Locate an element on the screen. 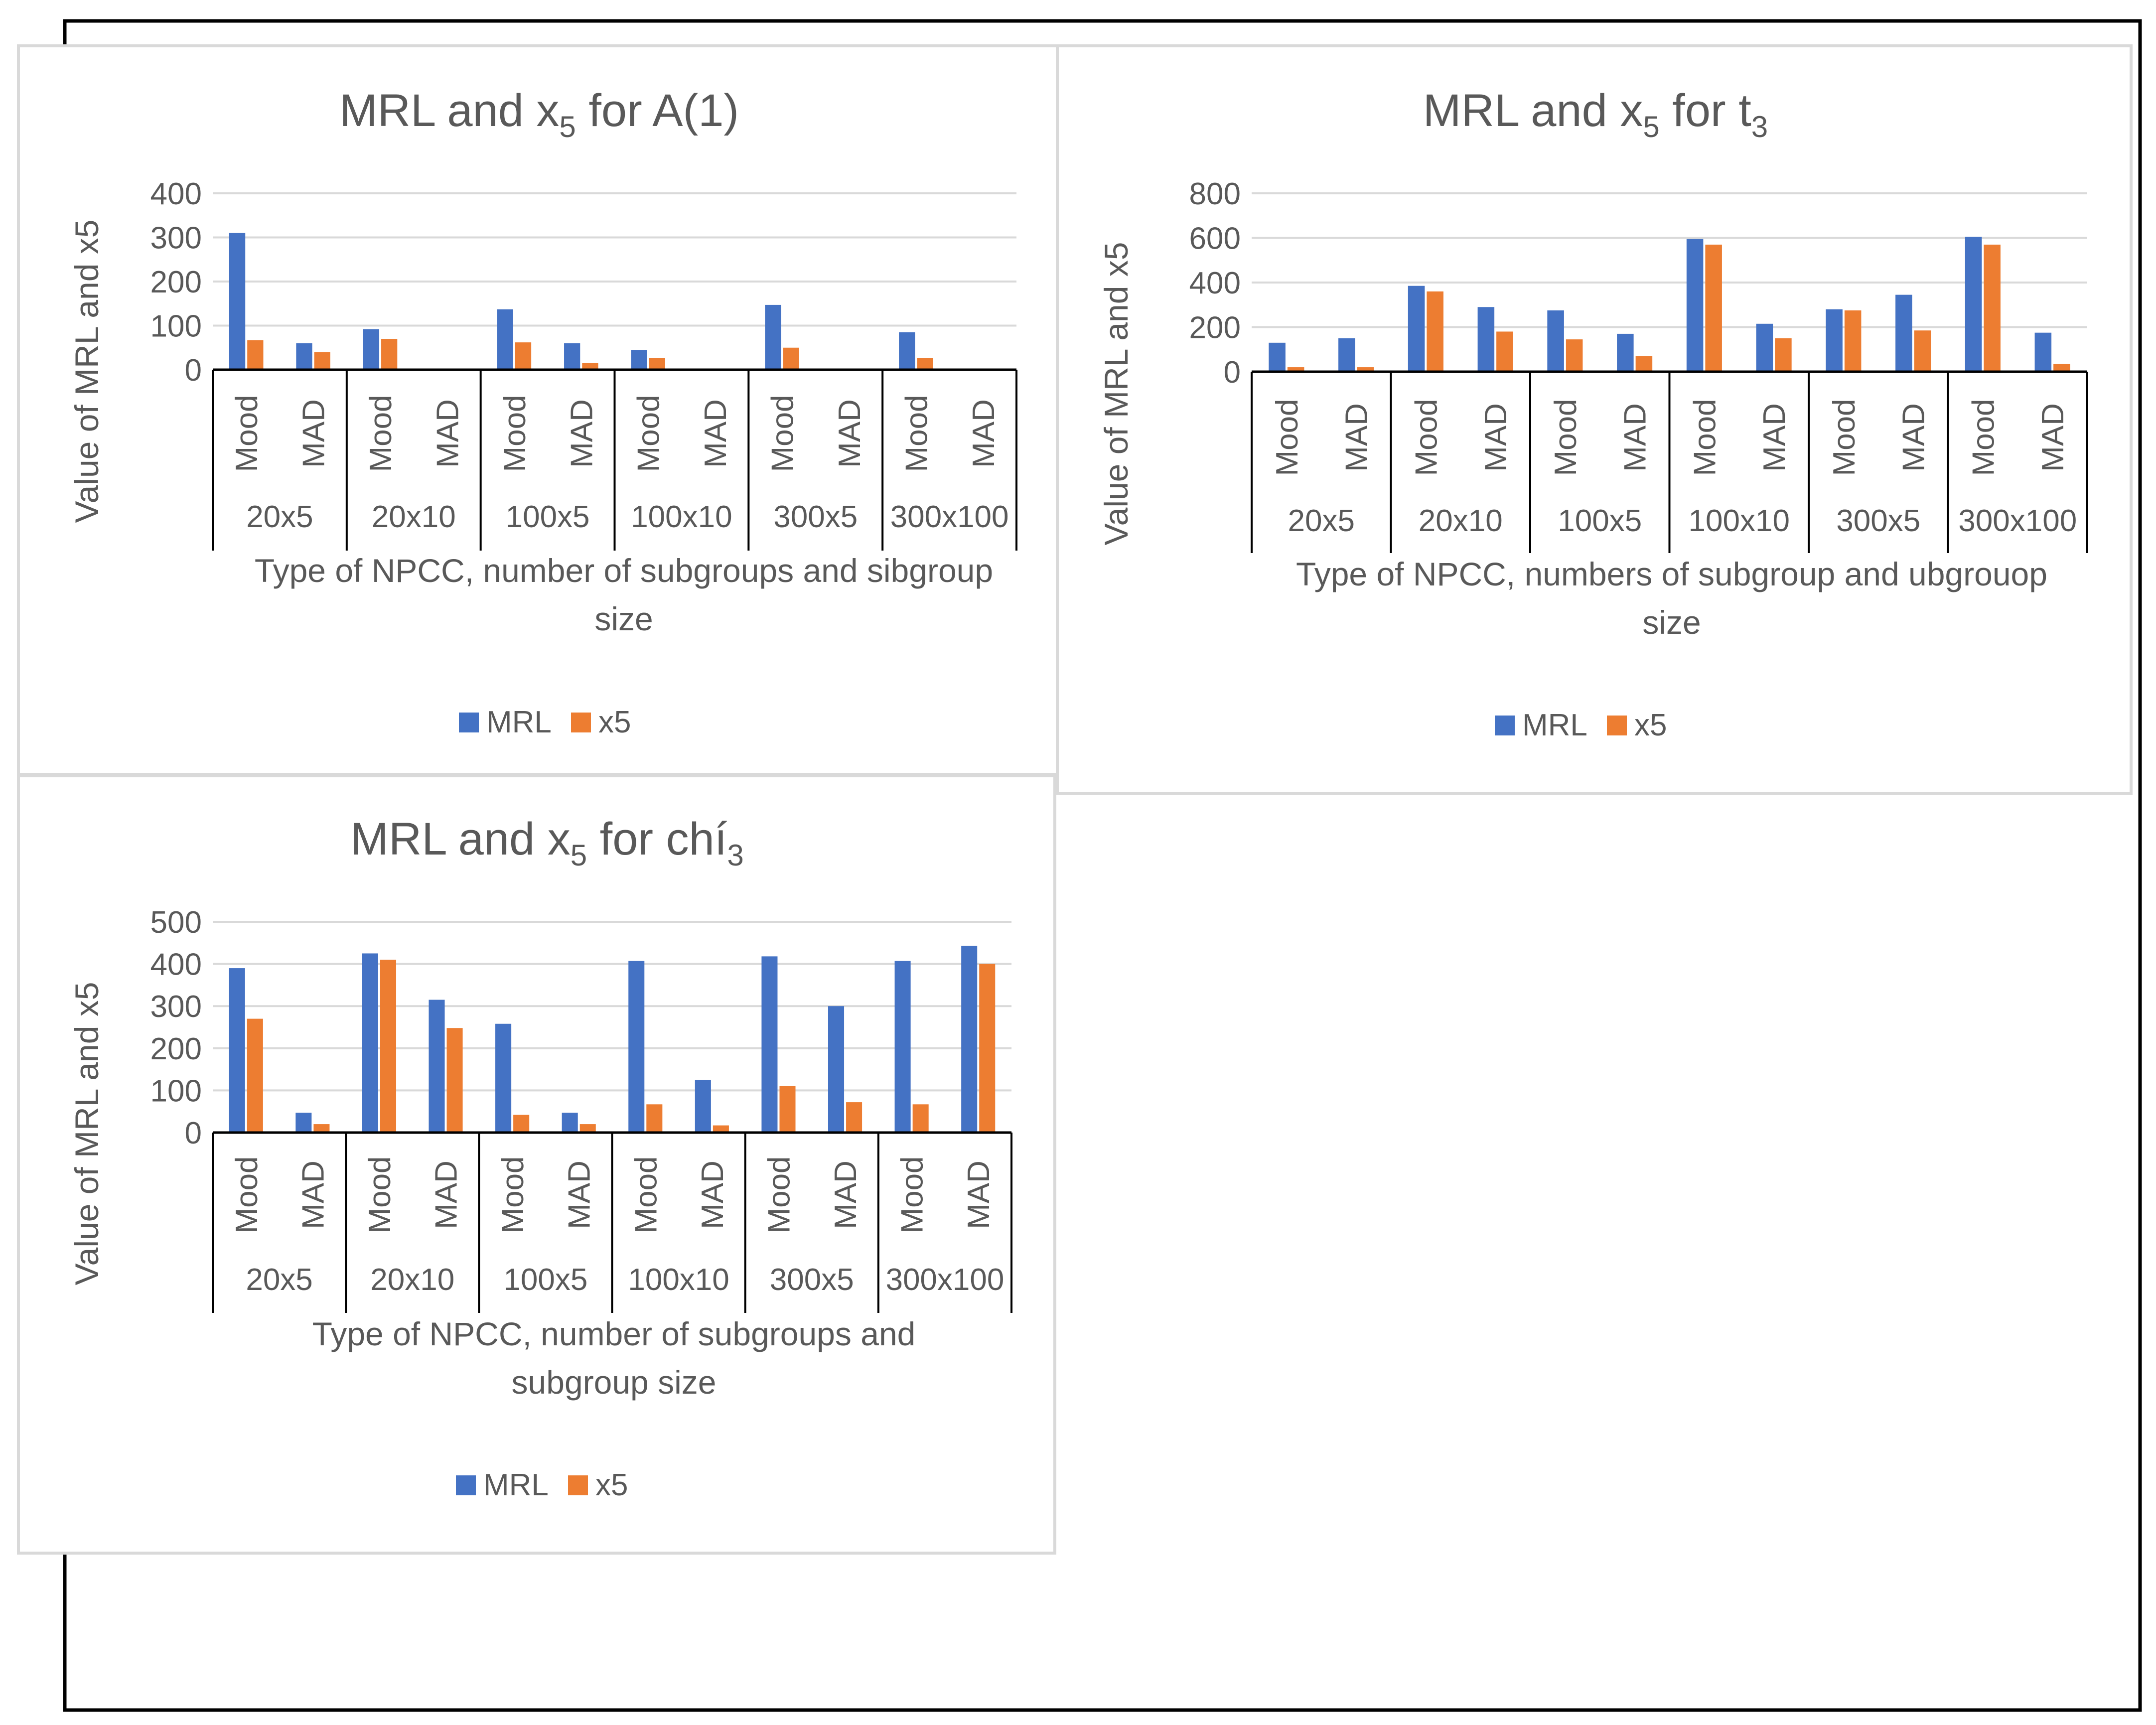 This screenshot has height=1725, width=2156. y-tick-label: 400 is located at coordinates (1215, 283).